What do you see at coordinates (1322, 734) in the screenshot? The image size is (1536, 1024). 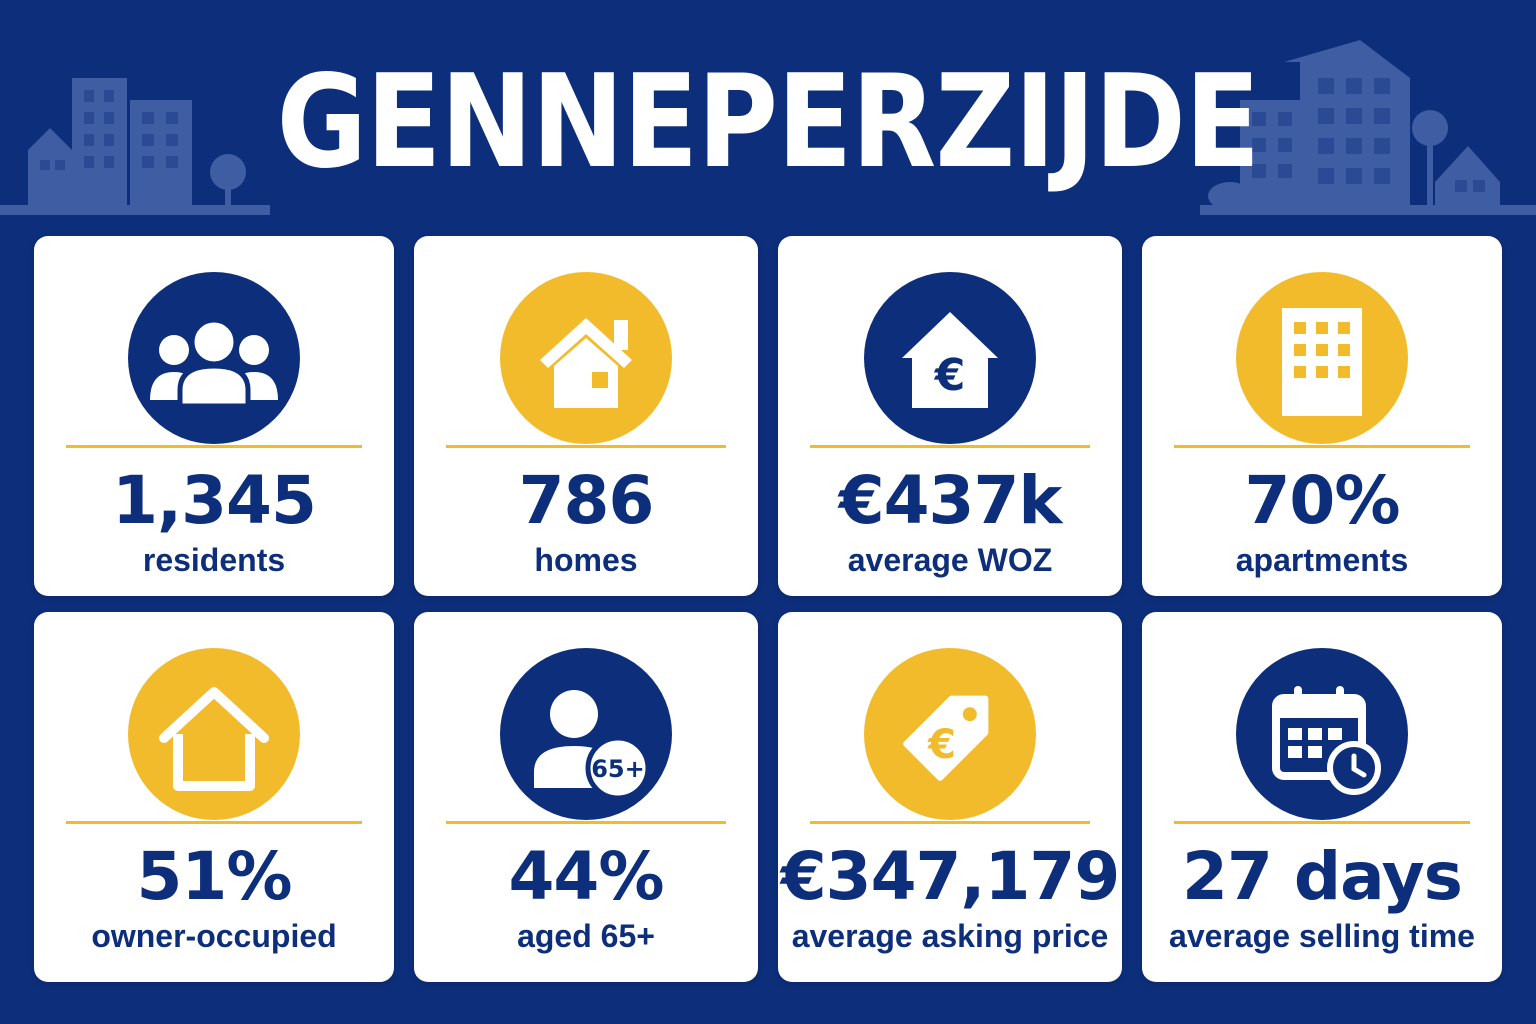 I see `calendar-clock-icon` at bounding box center [1322, 734].